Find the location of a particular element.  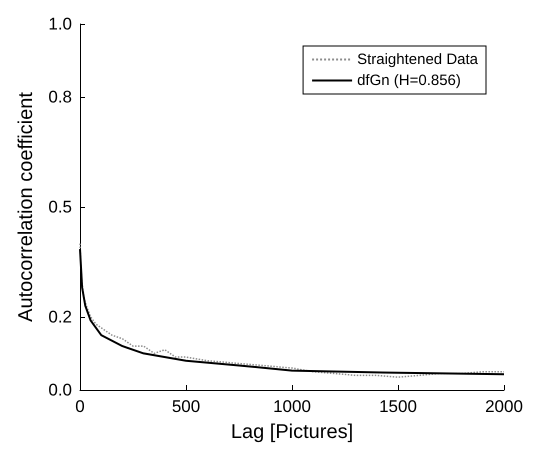

y-tick-label: 0.8 is located at coordinates (60, 97).